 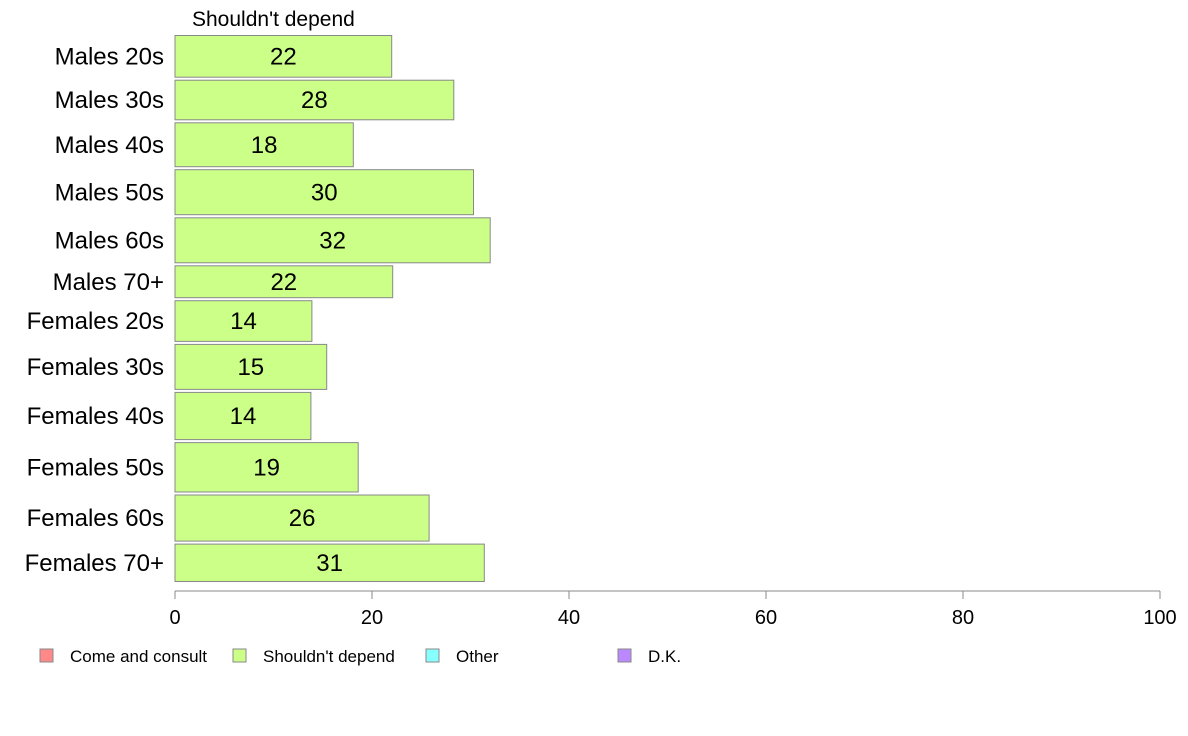 I want to click on value-label: 15, so click(x=250, y=367).